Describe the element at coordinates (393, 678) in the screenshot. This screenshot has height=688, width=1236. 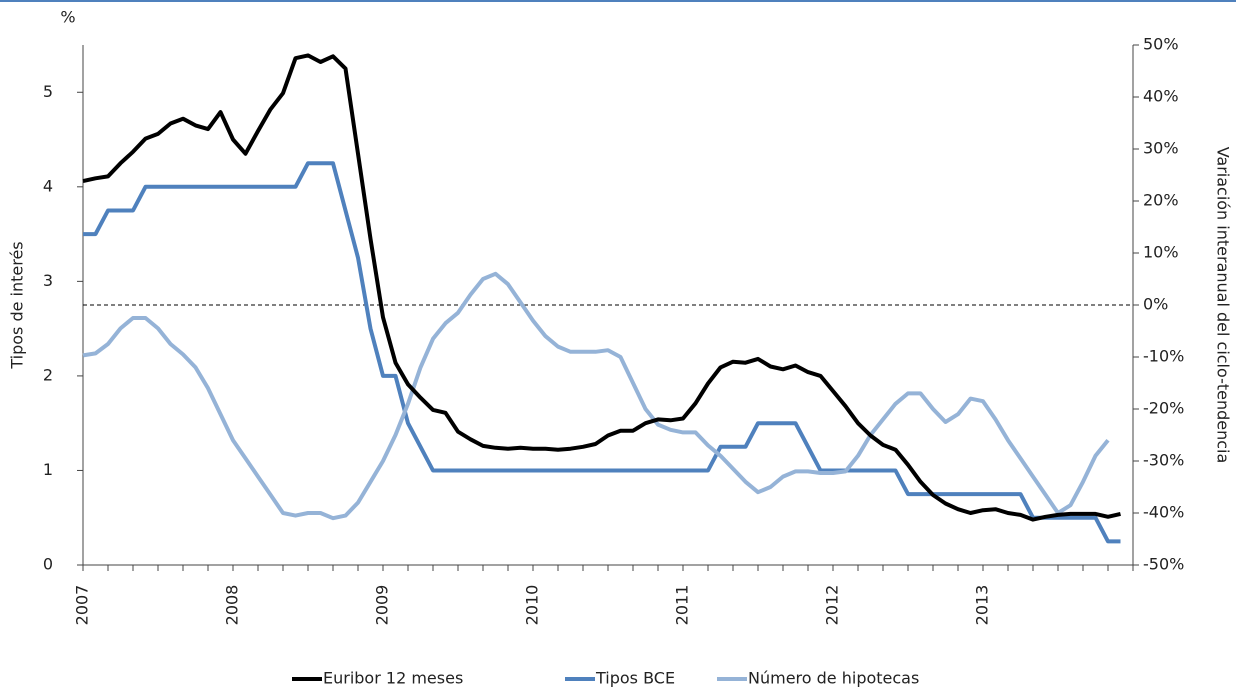
I see `legend-label: Euribor 12 meses` at that location.